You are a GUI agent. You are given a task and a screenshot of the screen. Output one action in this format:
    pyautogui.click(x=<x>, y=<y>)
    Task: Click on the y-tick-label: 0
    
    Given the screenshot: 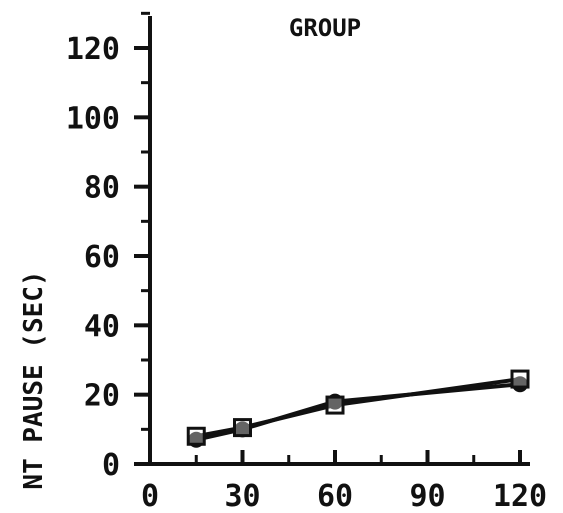 What is the action you would take?
    pyautogui.click(x=111, y=465)
    